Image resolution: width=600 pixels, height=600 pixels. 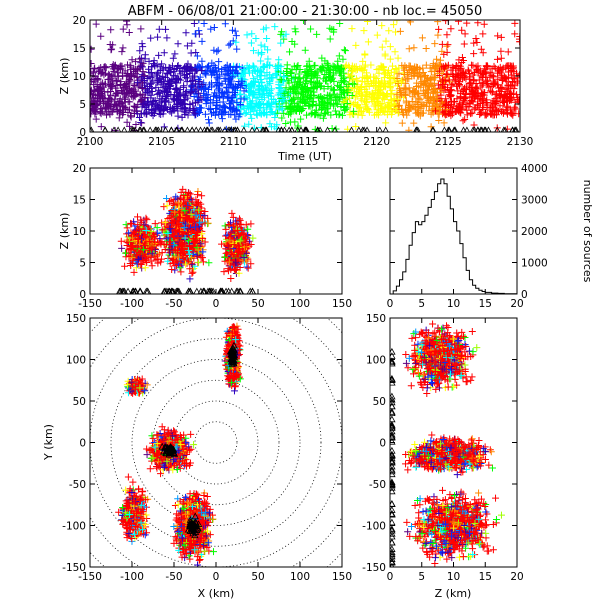 I want to click on time-height-sources, so click(x=305, y=76).